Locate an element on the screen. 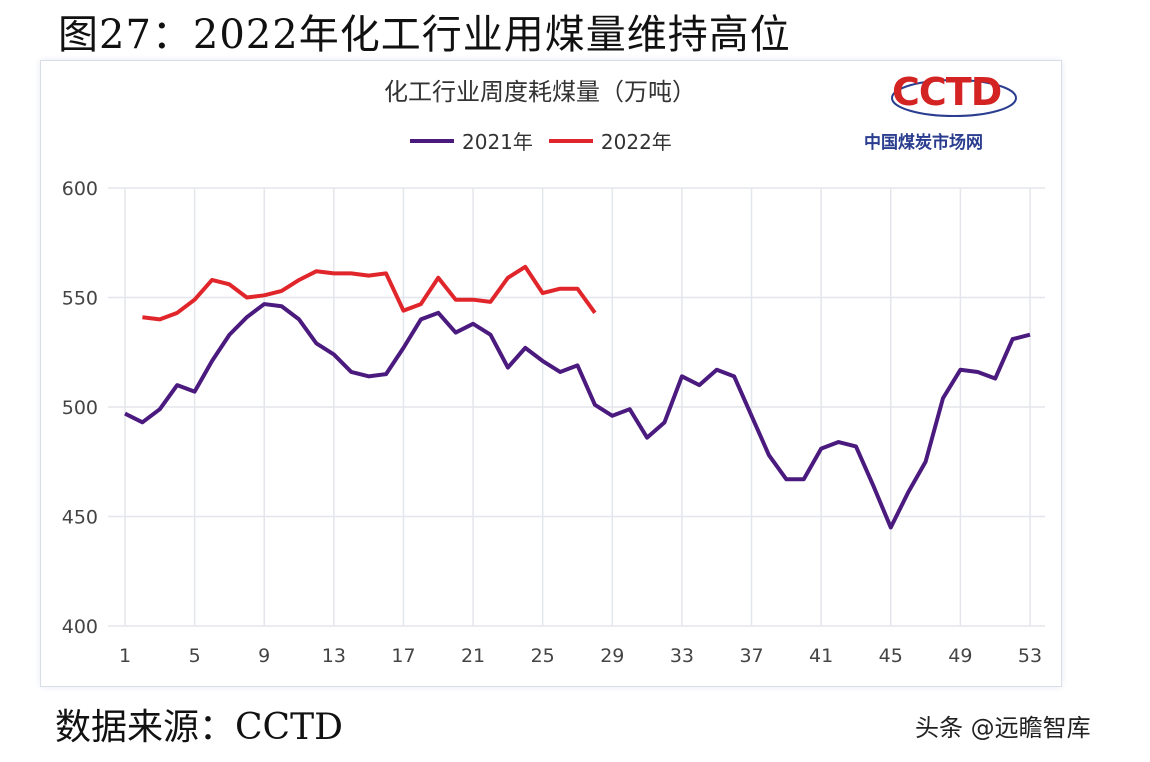 The width and height of the screenshot is (1150, 762). legend-item-2022: 2022年 is located at coordinates (610, 140).